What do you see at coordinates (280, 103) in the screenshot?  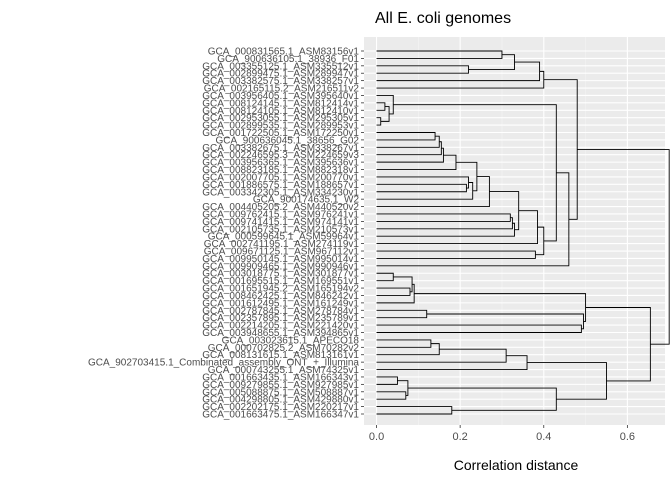 I see `leaf-label: GCA_008124145.1_ASM812414v1` at bounding box center [280, 103].